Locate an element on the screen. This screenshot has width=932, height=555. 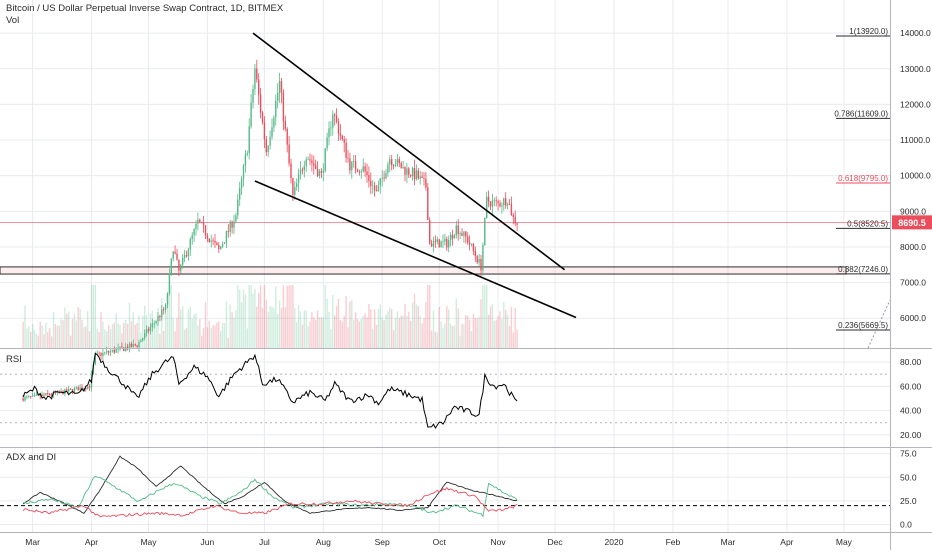
support-zone is located at coordinates (423, 270).